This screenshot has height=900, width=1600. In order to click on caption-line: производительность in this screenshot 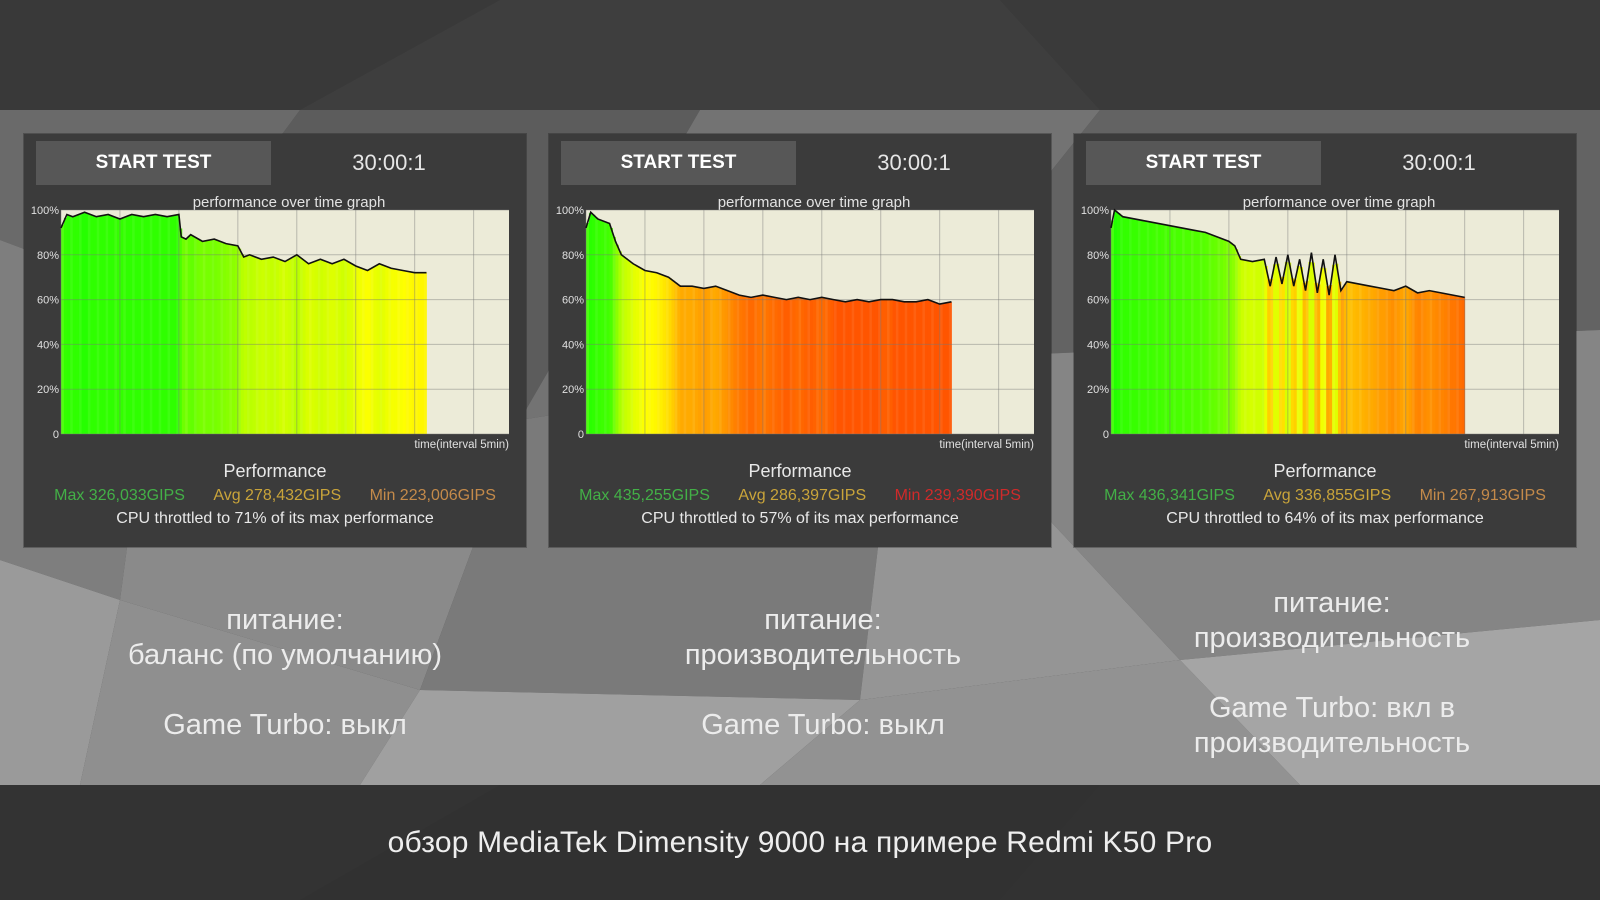, I will do `click(1332, 638)`.